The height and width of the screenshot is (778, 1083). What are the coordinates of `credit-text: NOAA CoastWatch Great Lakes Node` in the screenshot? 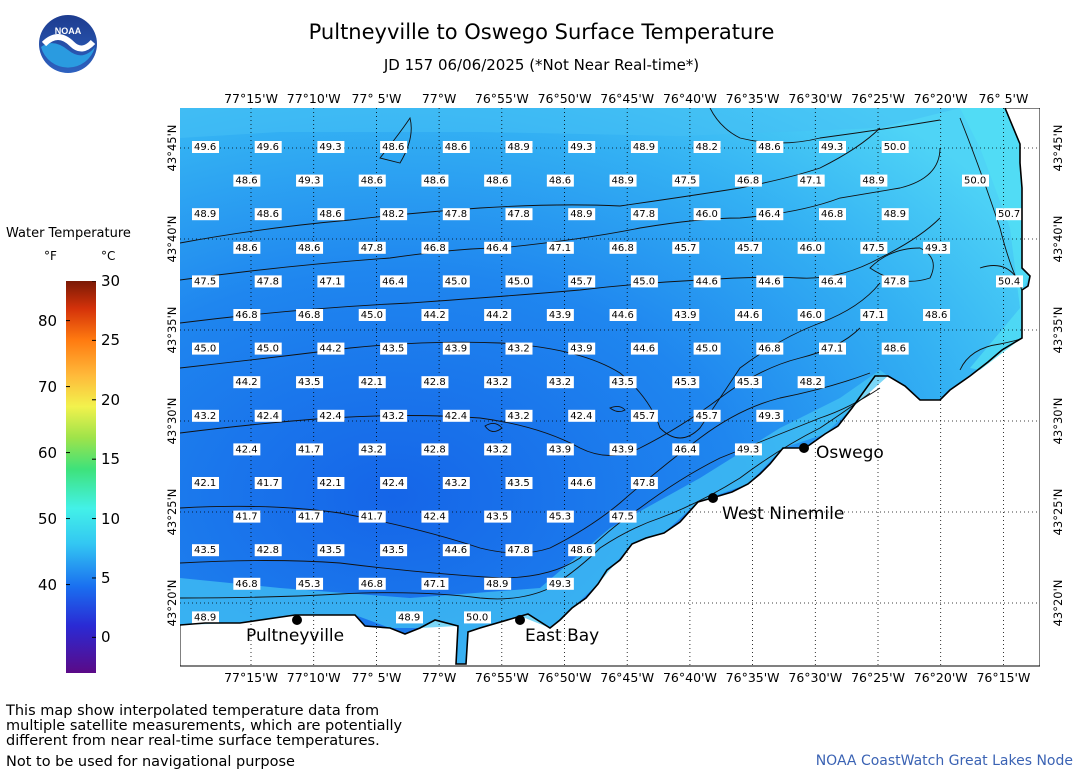 It's located at (944, 761).